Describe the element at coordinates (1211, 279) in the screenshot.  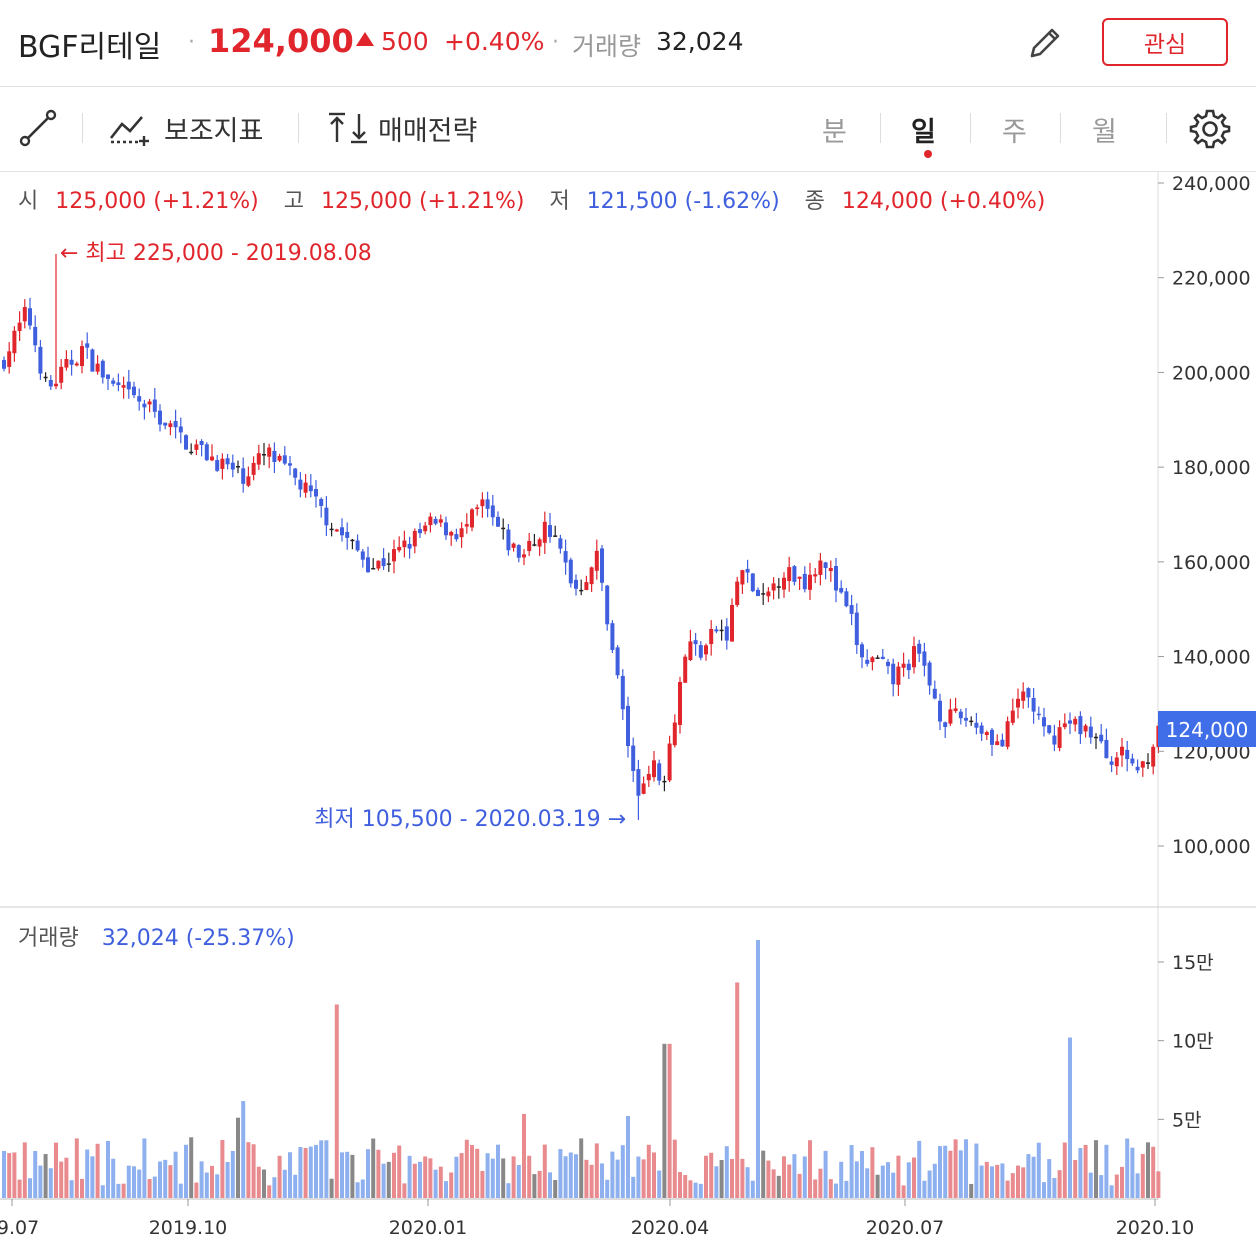
I see `price-tick-label: 220,000` at that location.